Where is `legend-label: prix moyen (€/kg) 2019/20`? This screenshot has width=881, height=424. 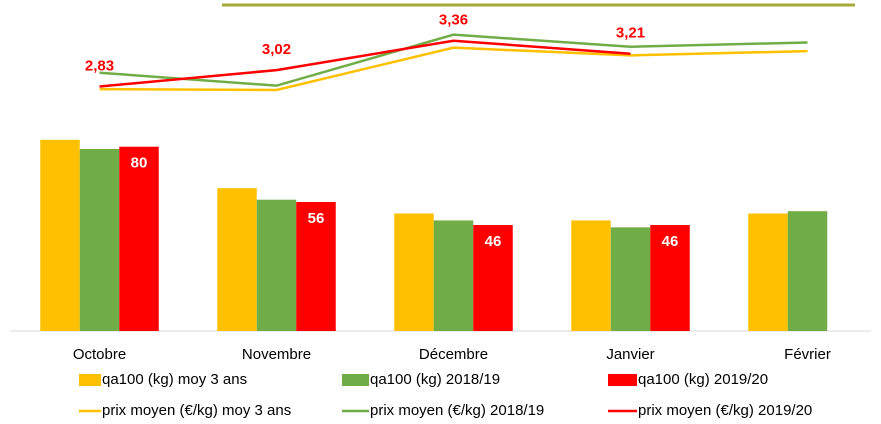 legend-label: prix moyen (€/kg) 2019/20 is located at coordinates (725, 410).